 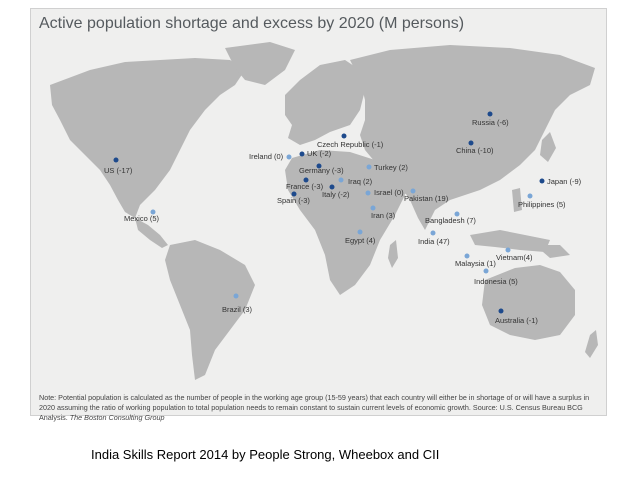 I want to click on philippines-label: Philippines (5), so click(x=542, y=204).